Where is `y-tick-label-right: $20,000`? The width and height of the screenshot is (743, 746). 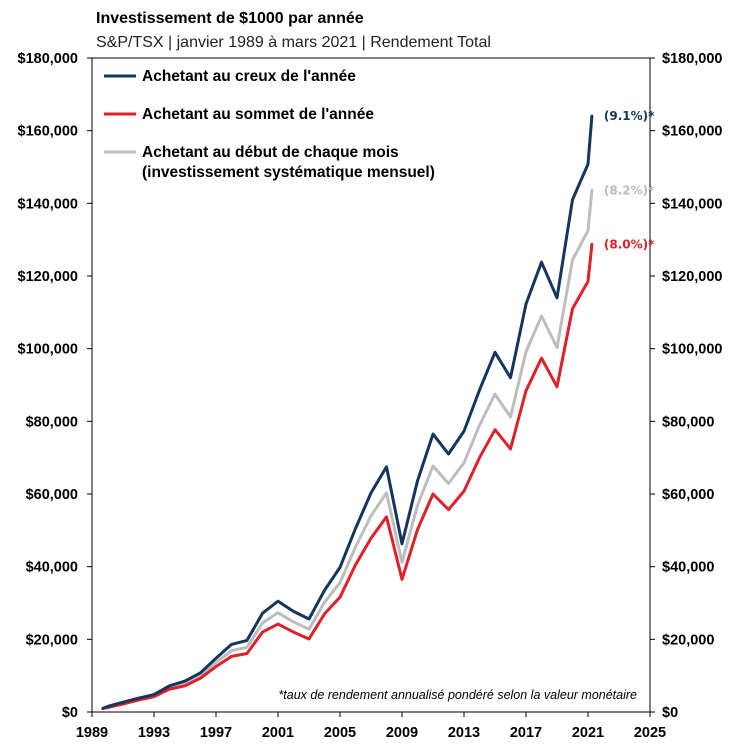 y-tick-label-right: $20,000 is located at coordinates (688, 640).